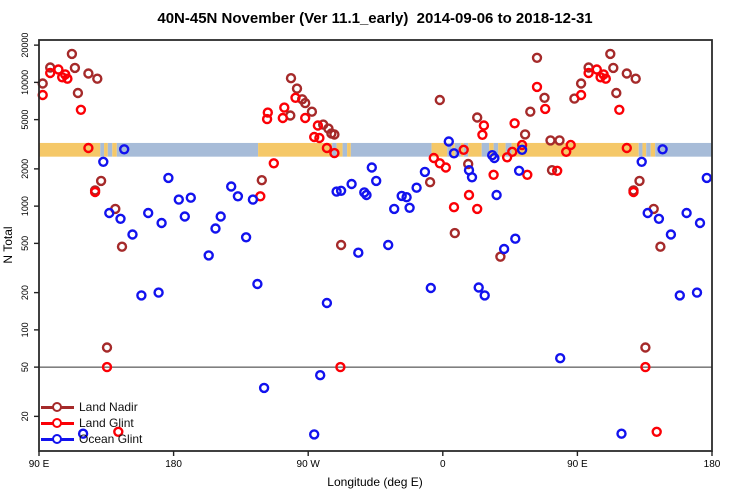 The width and height of the screenshot is (750, 500). What do you see at coordinates (25, 169) in the screenshot?
I see `y-tick-label: 2000` at bounding box center [25, 169].